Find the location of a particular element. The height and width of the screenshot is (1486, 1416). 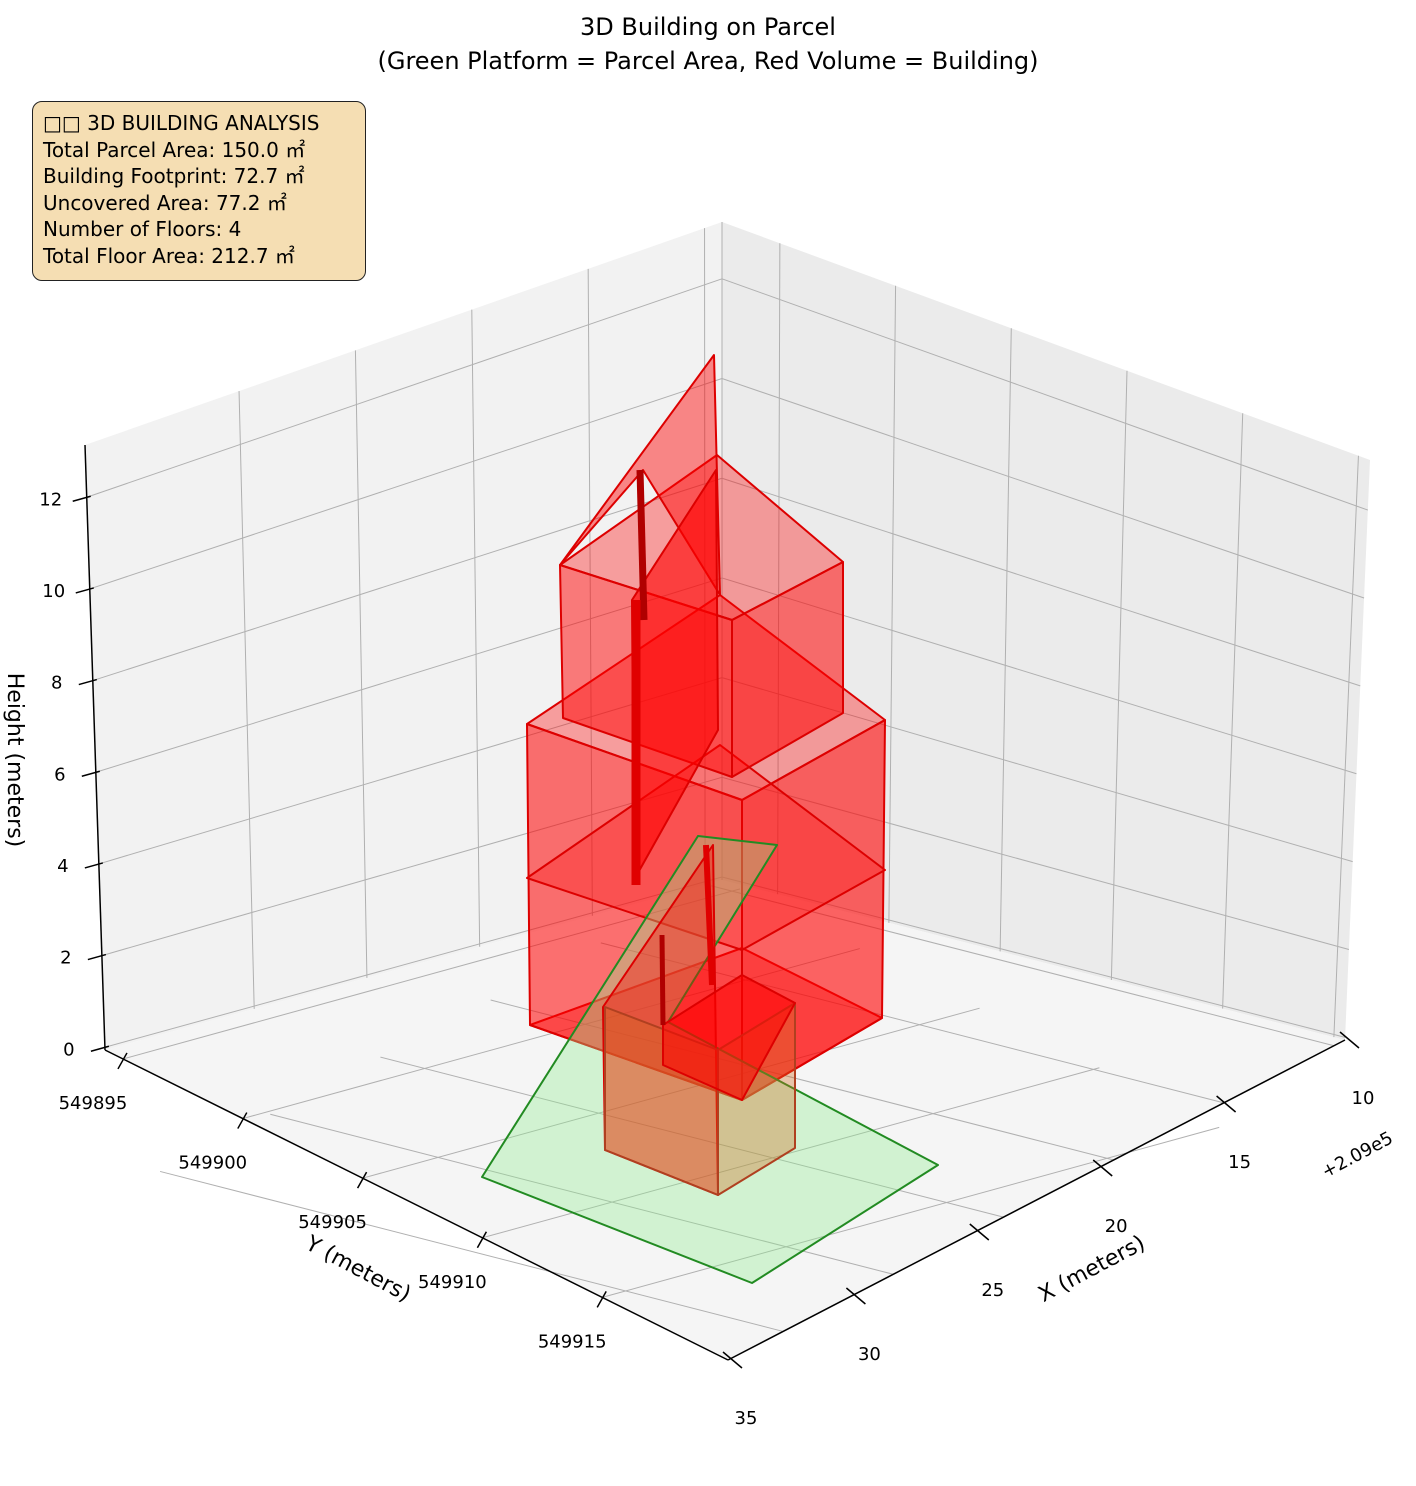

z-tick-label: 8 is located at coordinates (56, 683).